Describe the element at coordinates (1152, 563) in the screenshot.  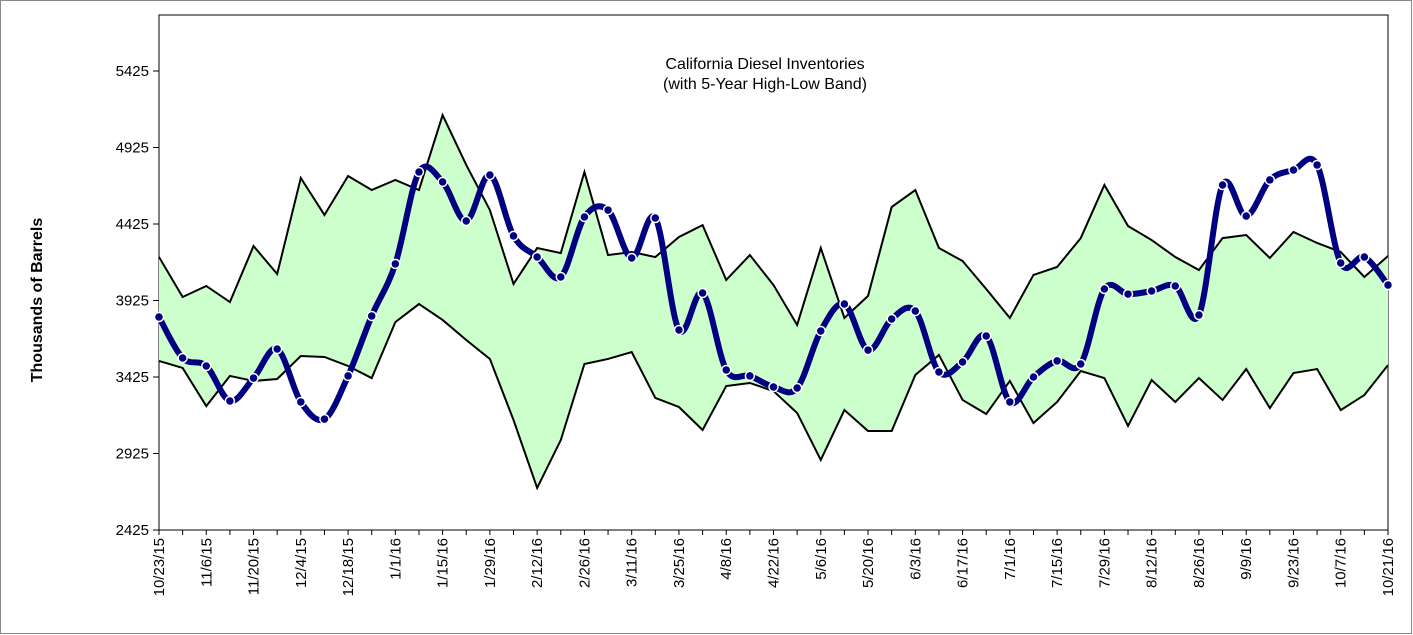
I see `x-tick-label: 8/12/16` at that location.